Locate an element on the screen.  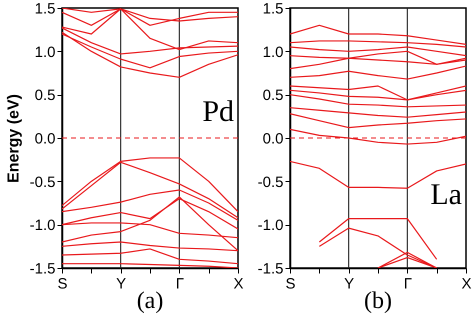
text: (b) is located at coordinates (378, 301).